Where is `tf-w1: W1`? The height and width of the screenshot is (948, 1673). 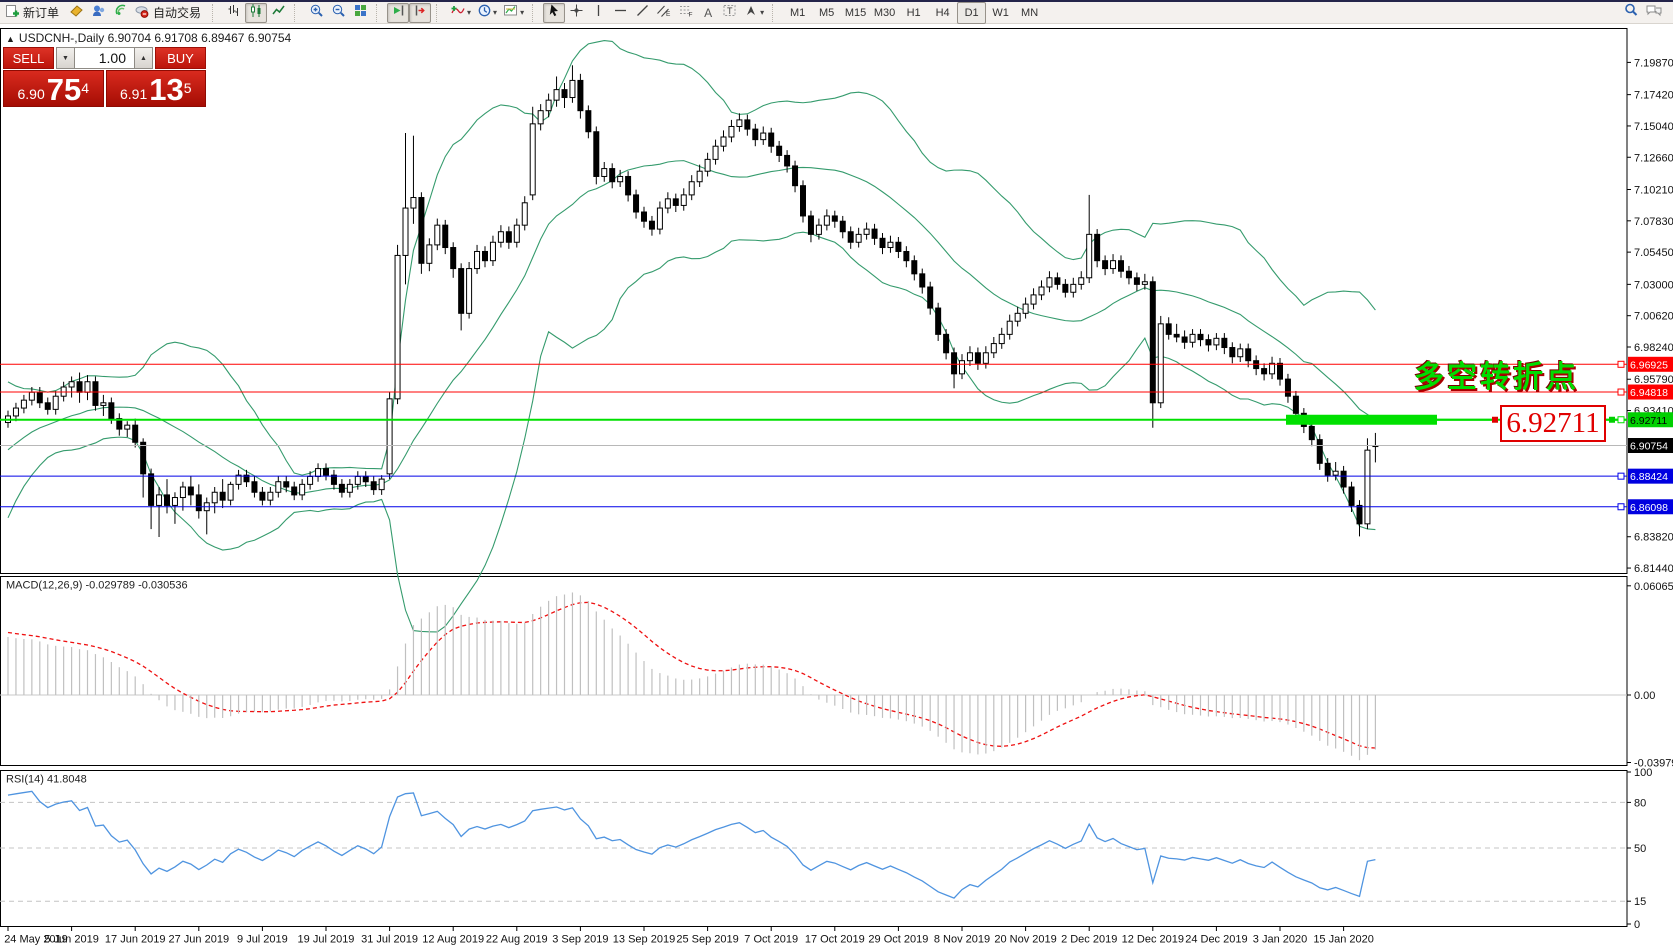 tf-w1: W1 is located at coordinates (1000, 12).